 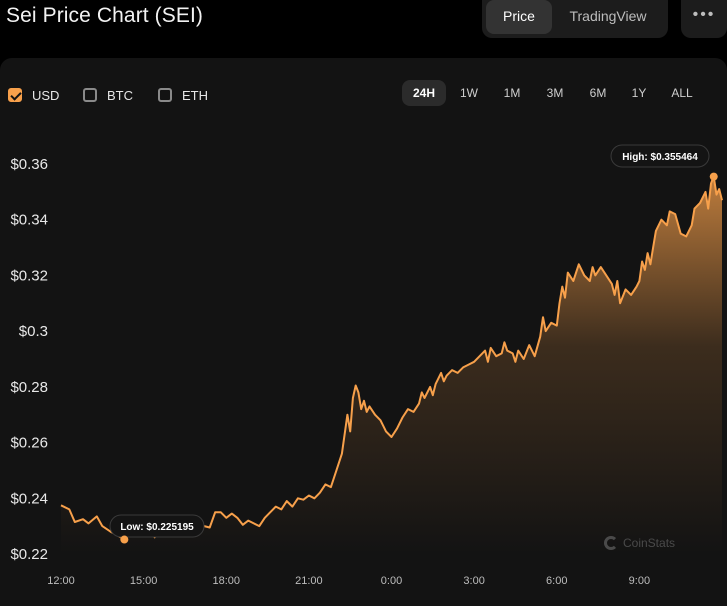 I want to click on range-6m: 6M, so click(x=598, y=93).